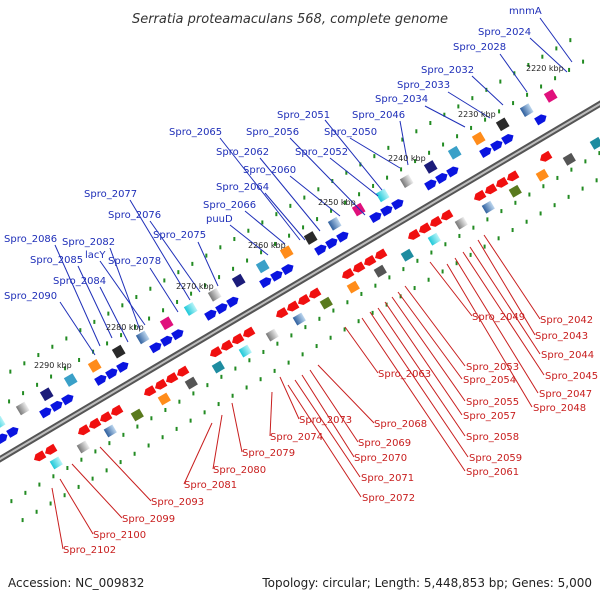 The image size is (600, 600). What do you see at coordinates (148, 519) in the screenshot?
I see `gene-label: Spro_2099` at bounding box center [148, 519].